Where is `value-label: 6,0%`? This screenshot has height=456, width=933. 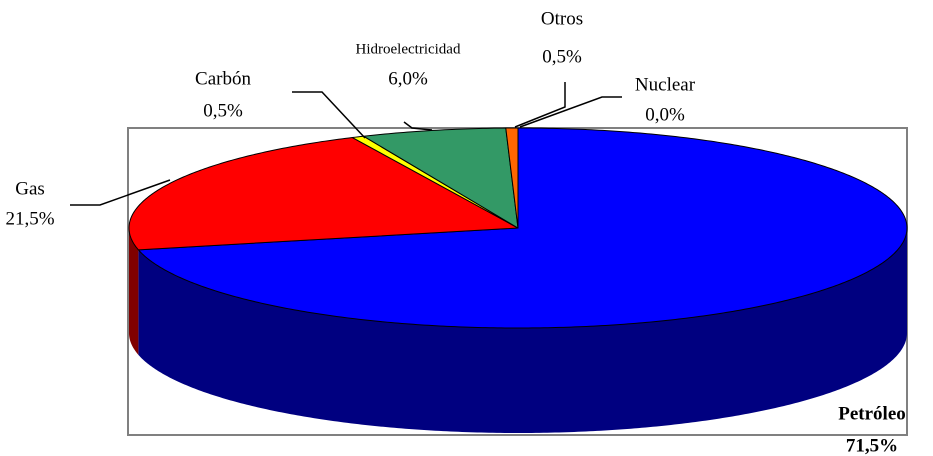 value-label: 6,0% is located at coordinates (408, 78).